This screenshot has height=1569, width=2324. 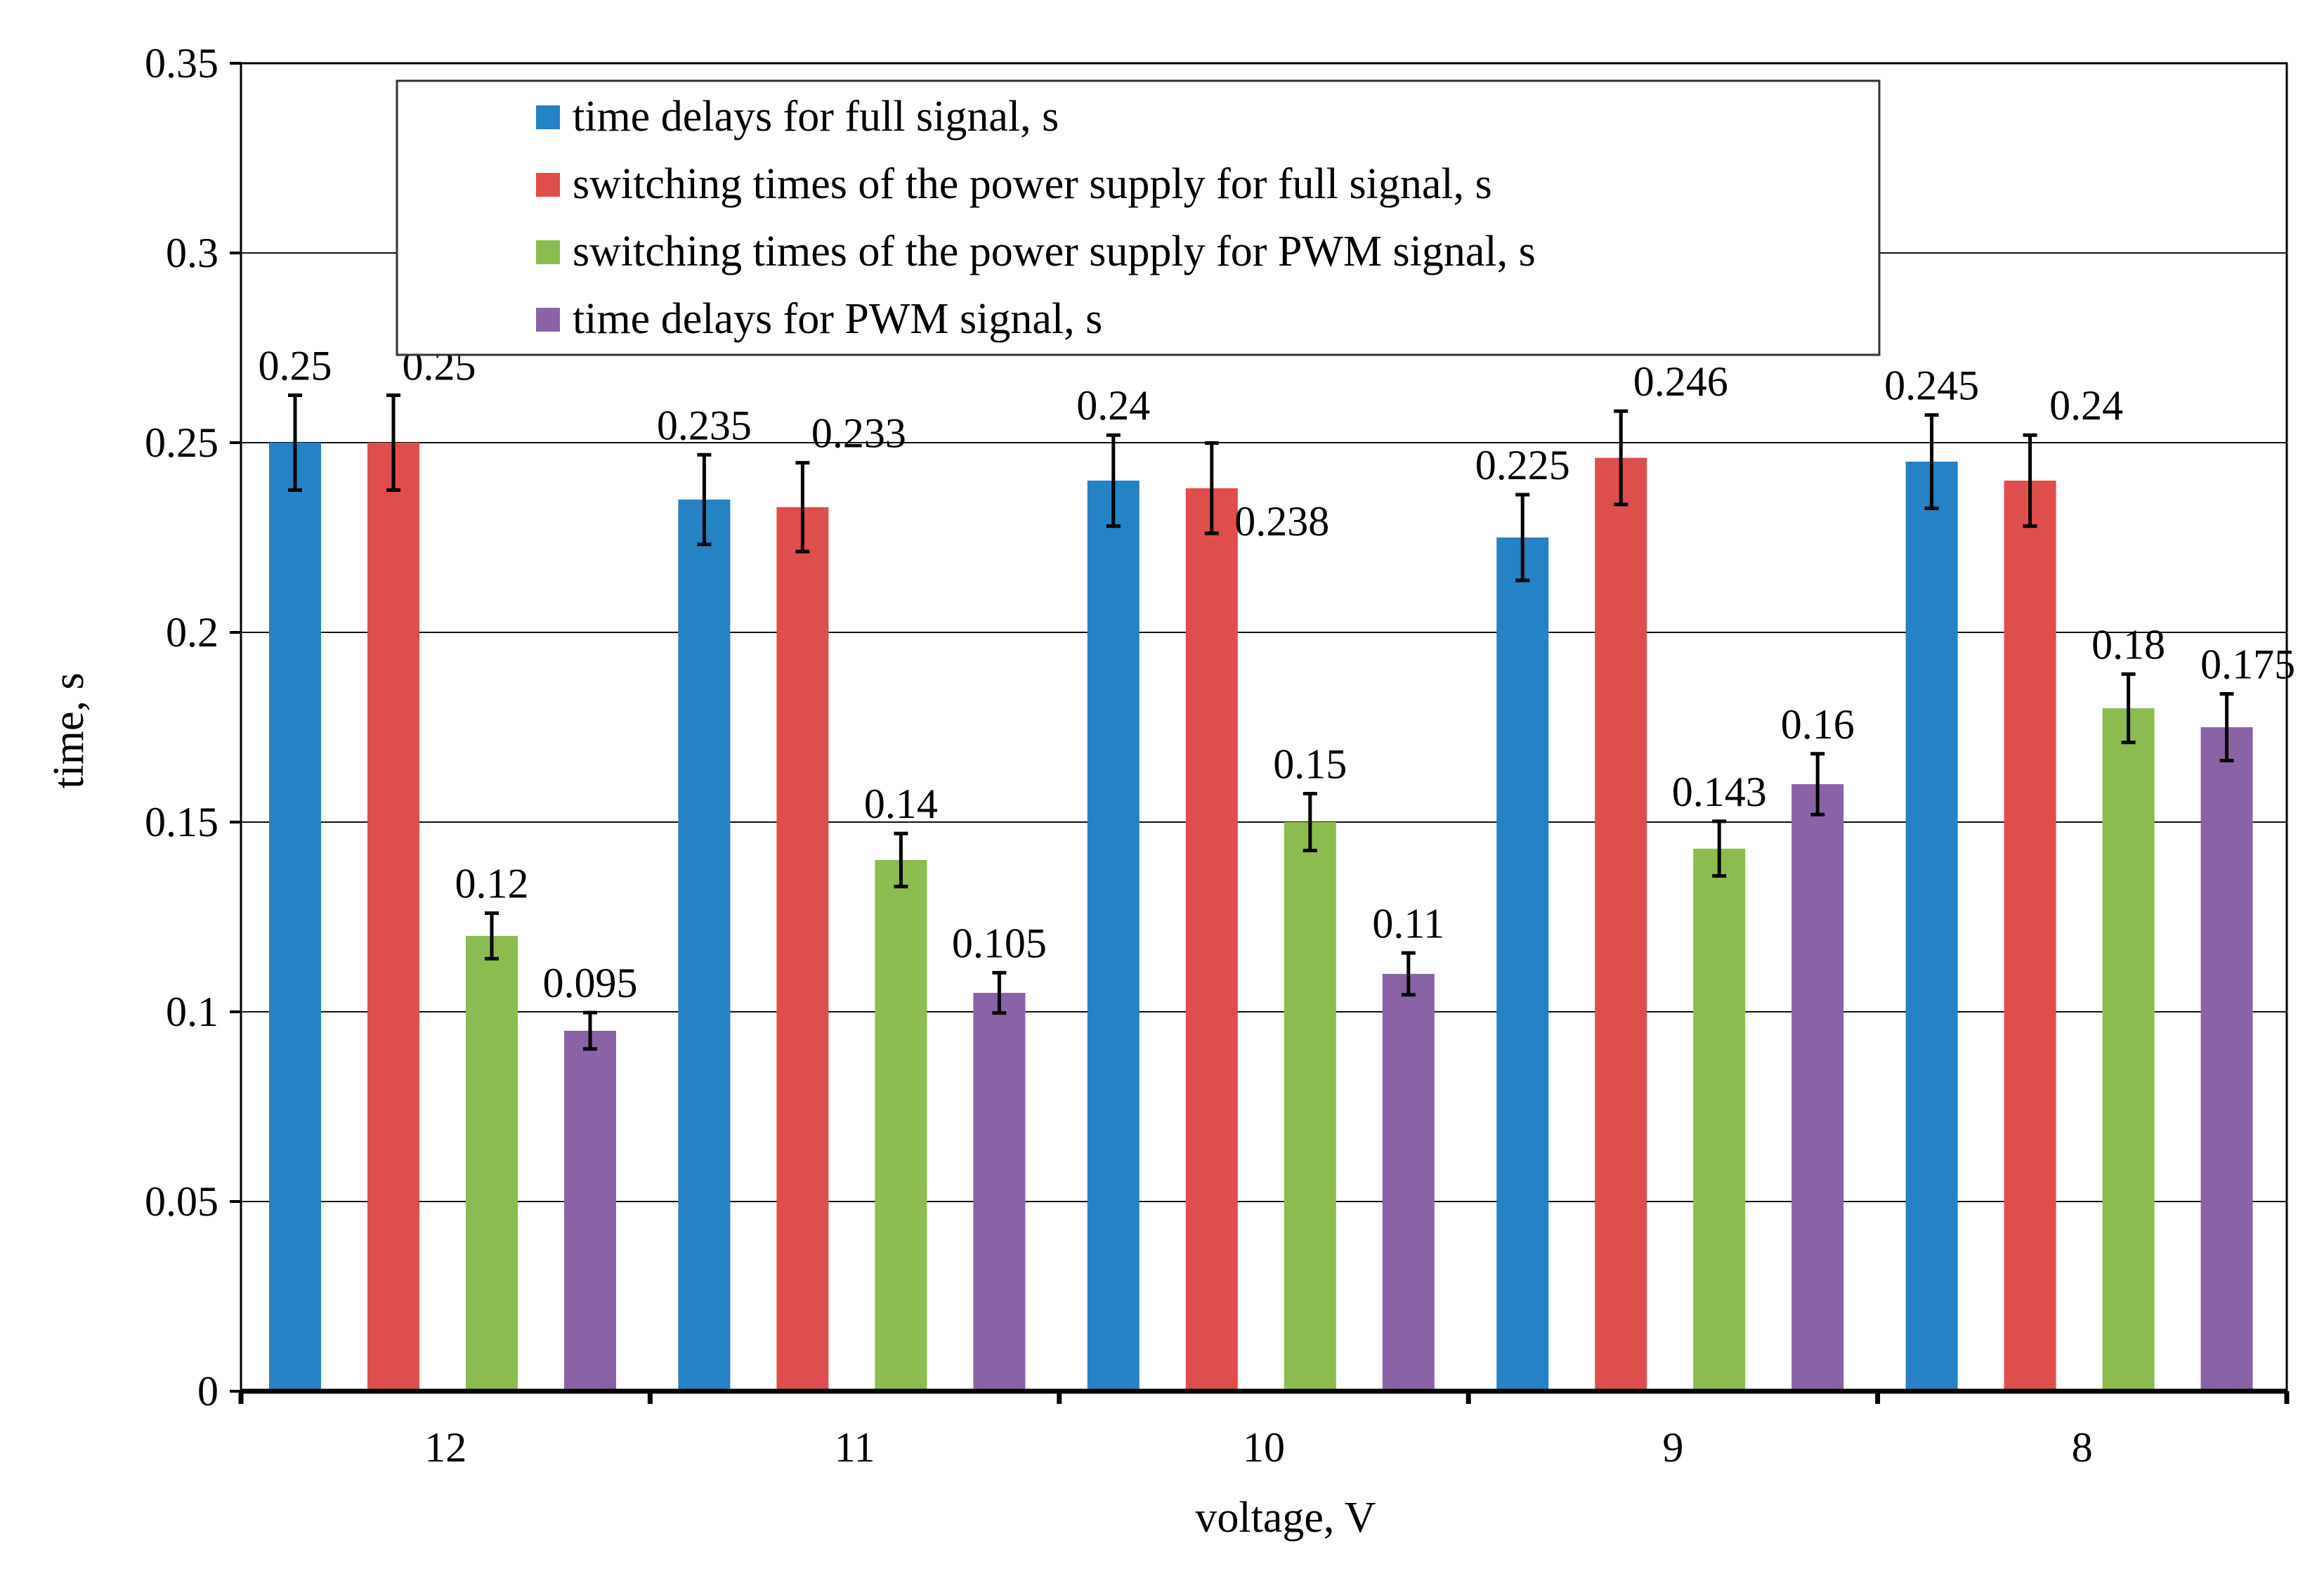 What do you see at coordinates (181, 63) in the screenshot?
I see `y-tick-label: 0.35` at bounding box center [181, 63].